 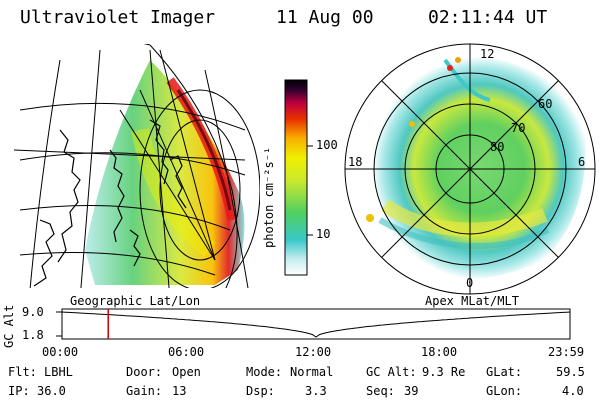 What do you see at coordinates (118, 17) in the screenshot?
I see `instrument-title: Ultraviolet Imager` at bounding box center [118, 17].